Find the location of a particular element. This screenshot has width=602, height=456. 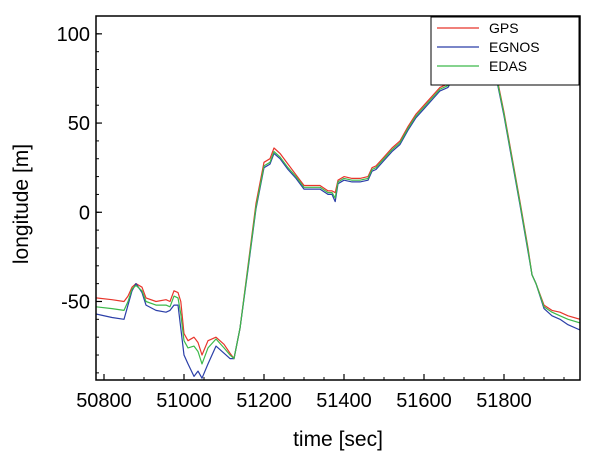

legend: GPS EGNOS EDAS is located at coordinates (505, 51).